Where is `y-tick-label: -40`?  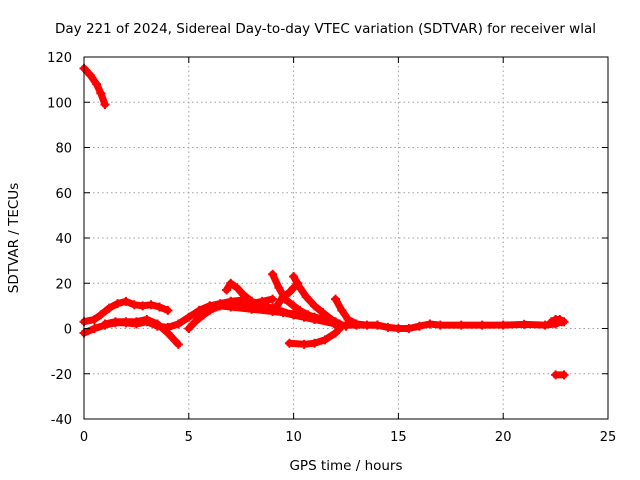 y-tick-label: -40 is located at coordinates (61, 420).